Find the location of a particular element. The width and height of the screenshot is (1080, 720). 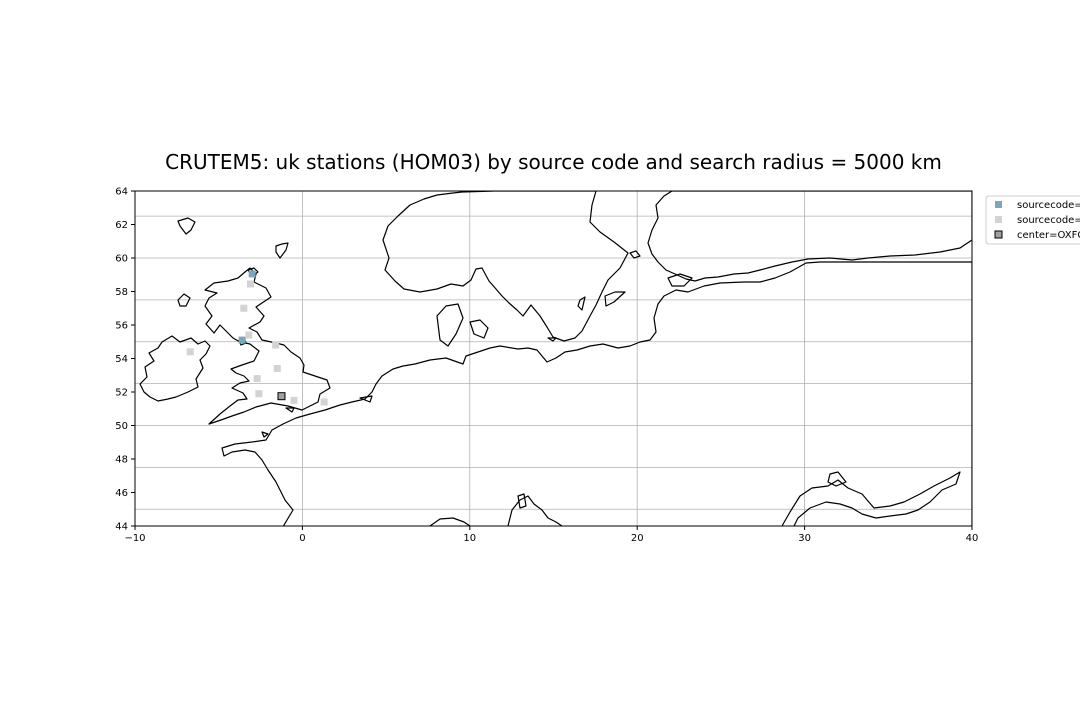

coast-ireland is located at coordinates (175, 368).